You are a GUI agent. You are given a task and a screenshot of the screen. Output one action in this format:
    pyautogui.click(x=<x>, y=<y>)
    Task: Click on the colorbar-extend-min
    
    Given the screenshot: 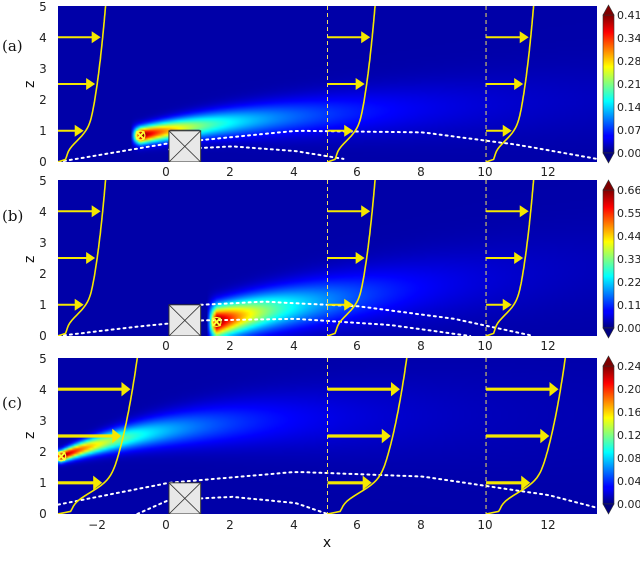 What is the action you would take?
    pyautogui.click(x=608, y=333)
    